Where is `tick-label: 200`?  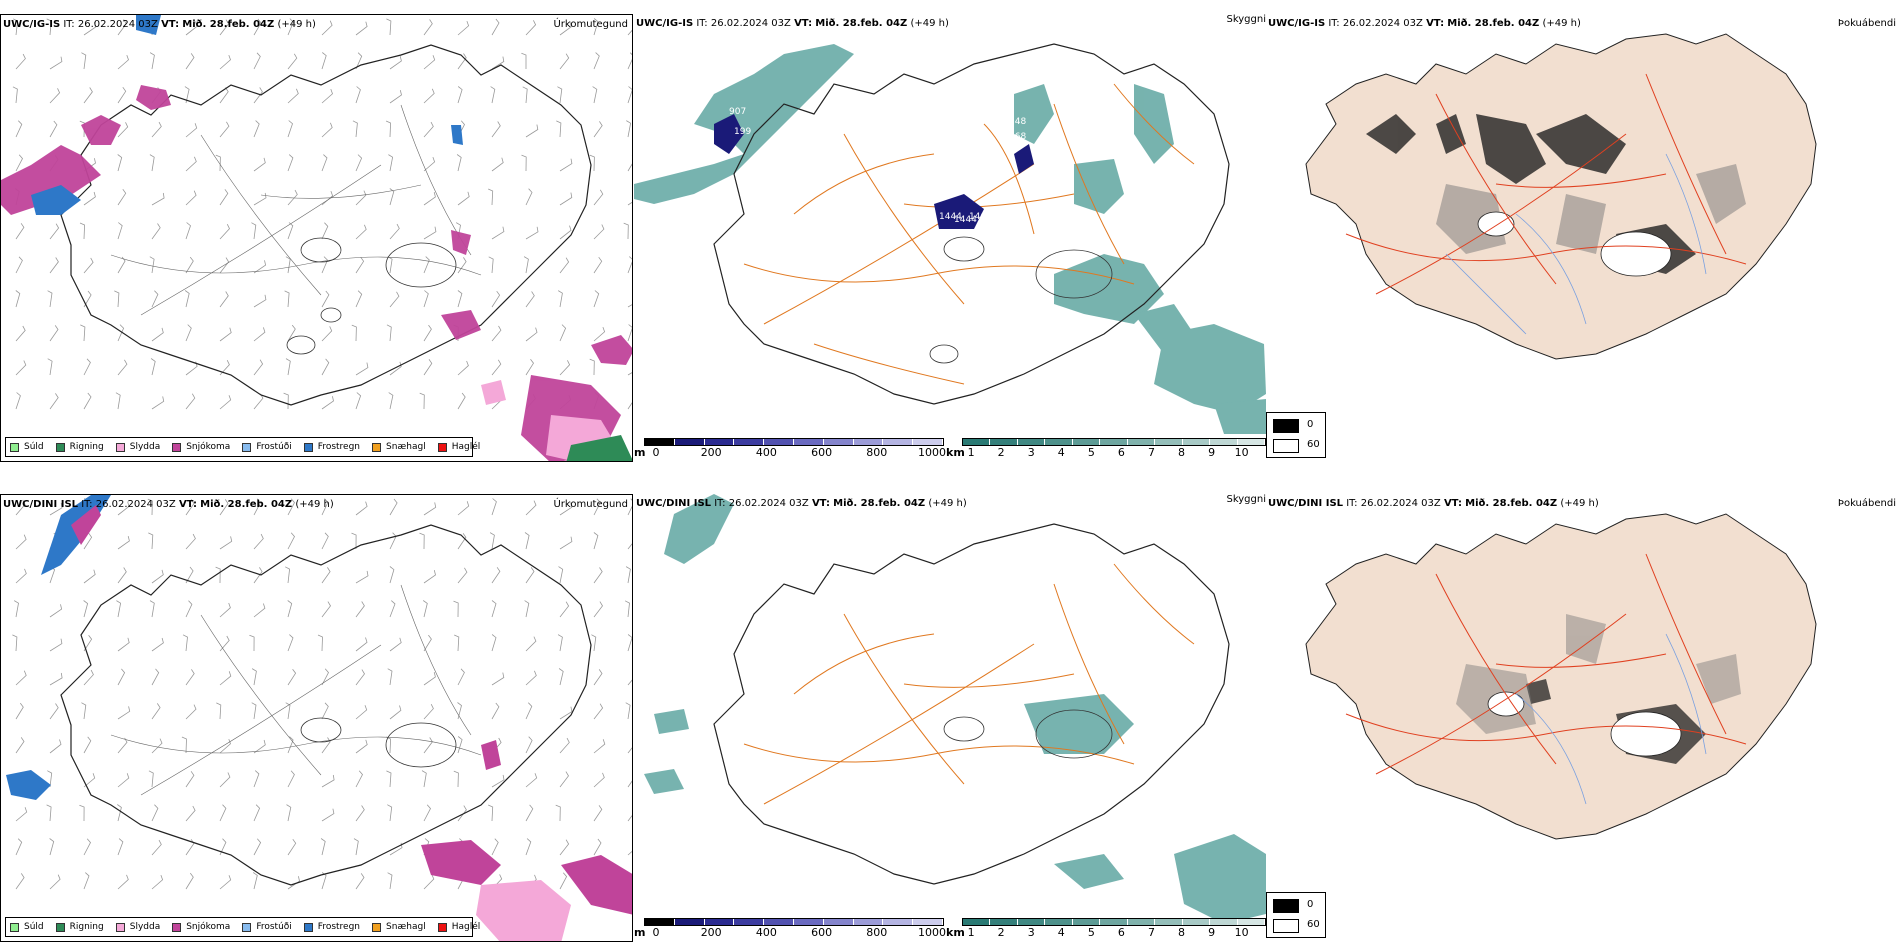 tick-label: 200 is located at coordinates (711, 932).